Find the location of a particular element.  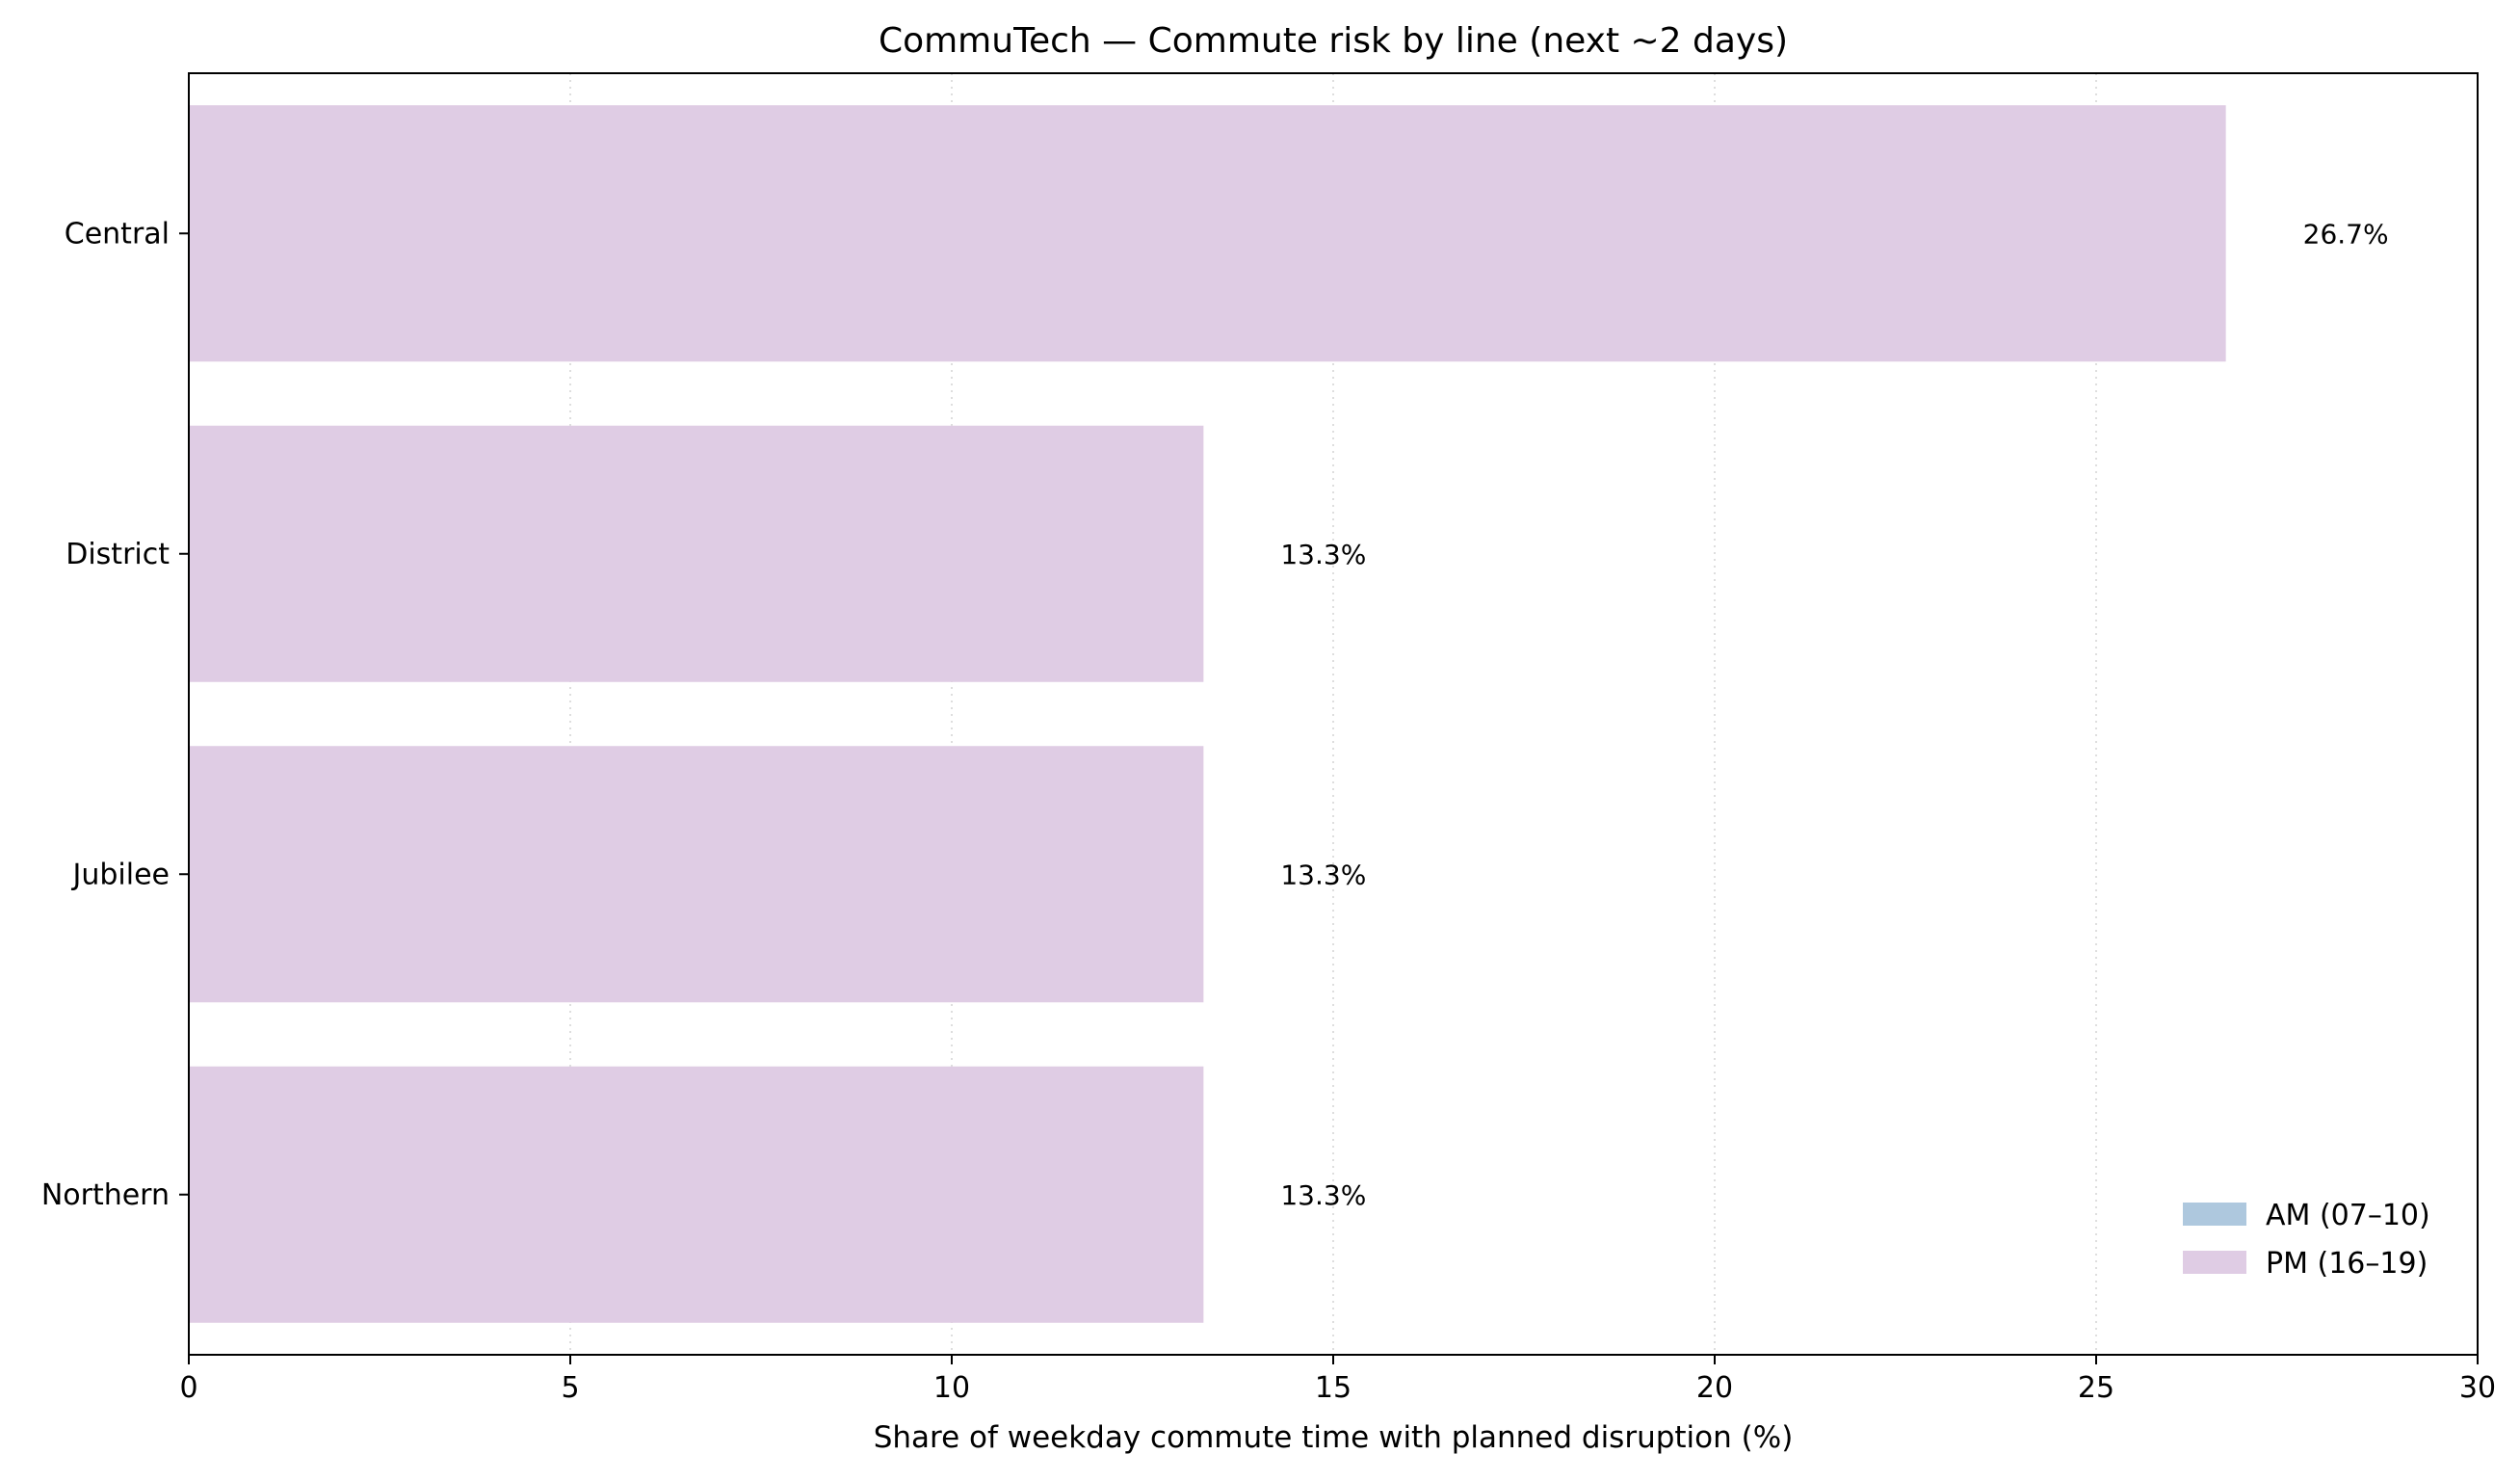

legend: AM (07–10) PM (16–19) is located at coordinates (2314, 1262).